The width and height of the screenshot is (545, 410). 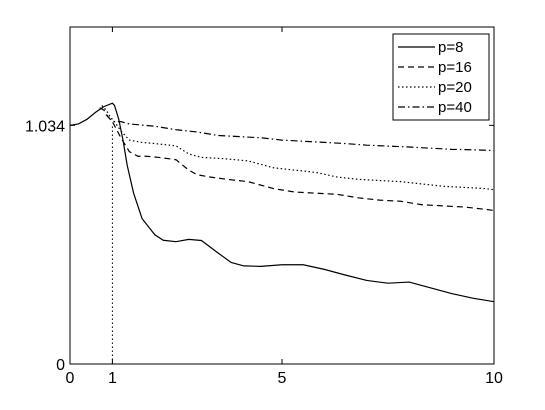 What do you see at coordinates (112, 378) in the screenshot?
I see `x-tick-label: 1` at bounding box center [112, 378].